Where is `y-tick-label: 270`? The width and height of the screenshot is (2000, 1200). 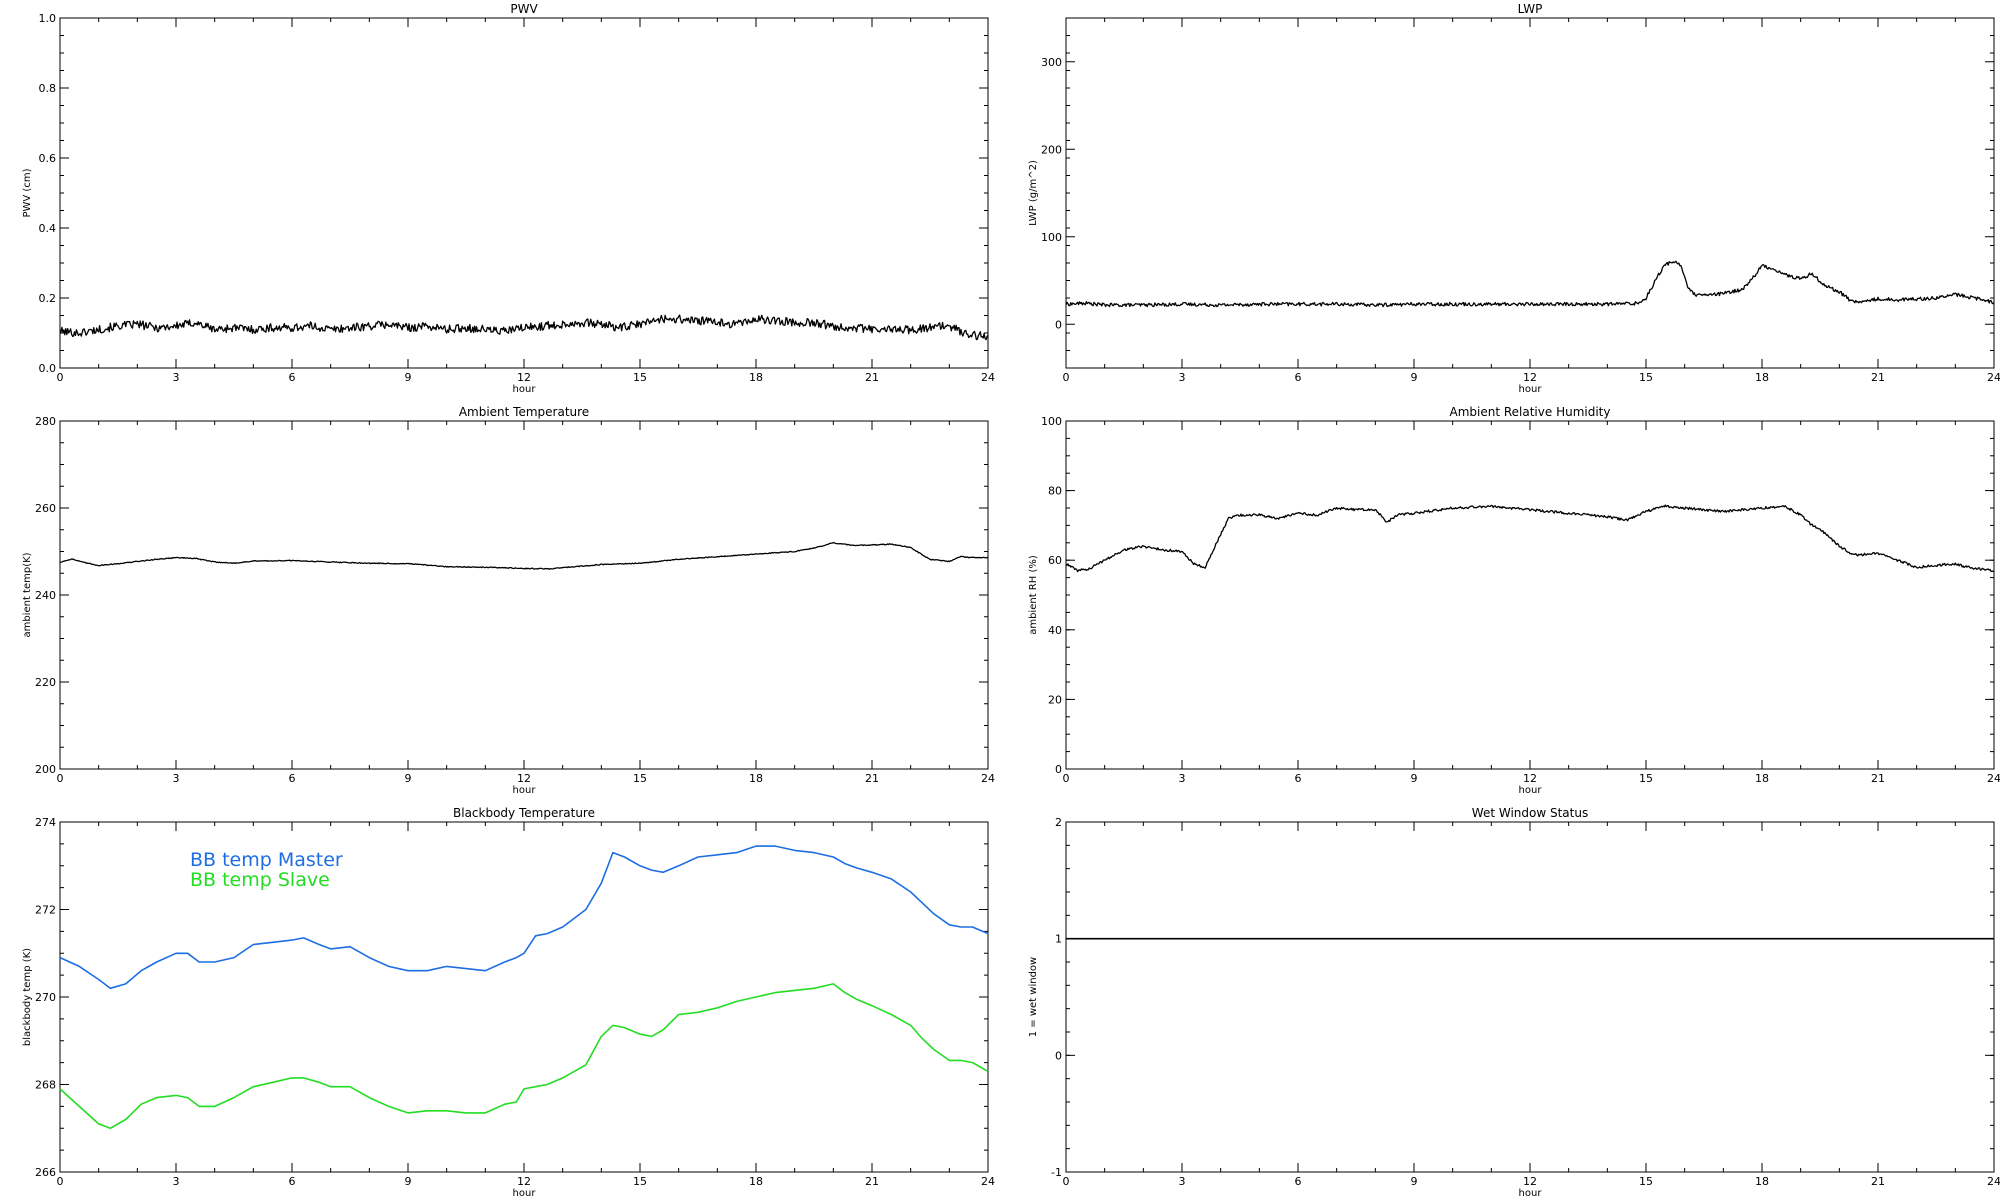 y-tick-label: 270 is located at coordinates (45, 997).